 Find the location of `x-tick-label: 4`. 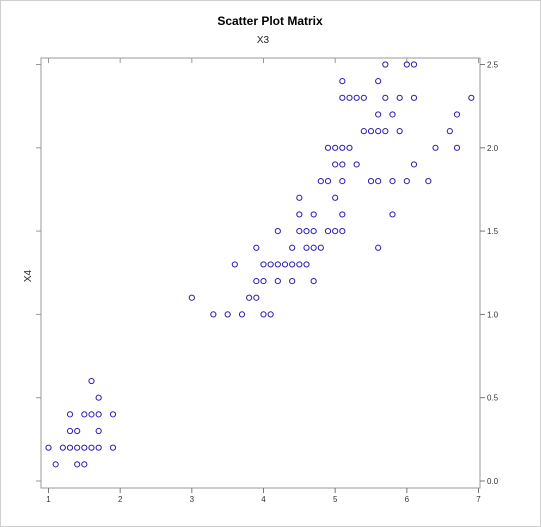

x-tick-label: 4 is located at coordinates (263, 499).